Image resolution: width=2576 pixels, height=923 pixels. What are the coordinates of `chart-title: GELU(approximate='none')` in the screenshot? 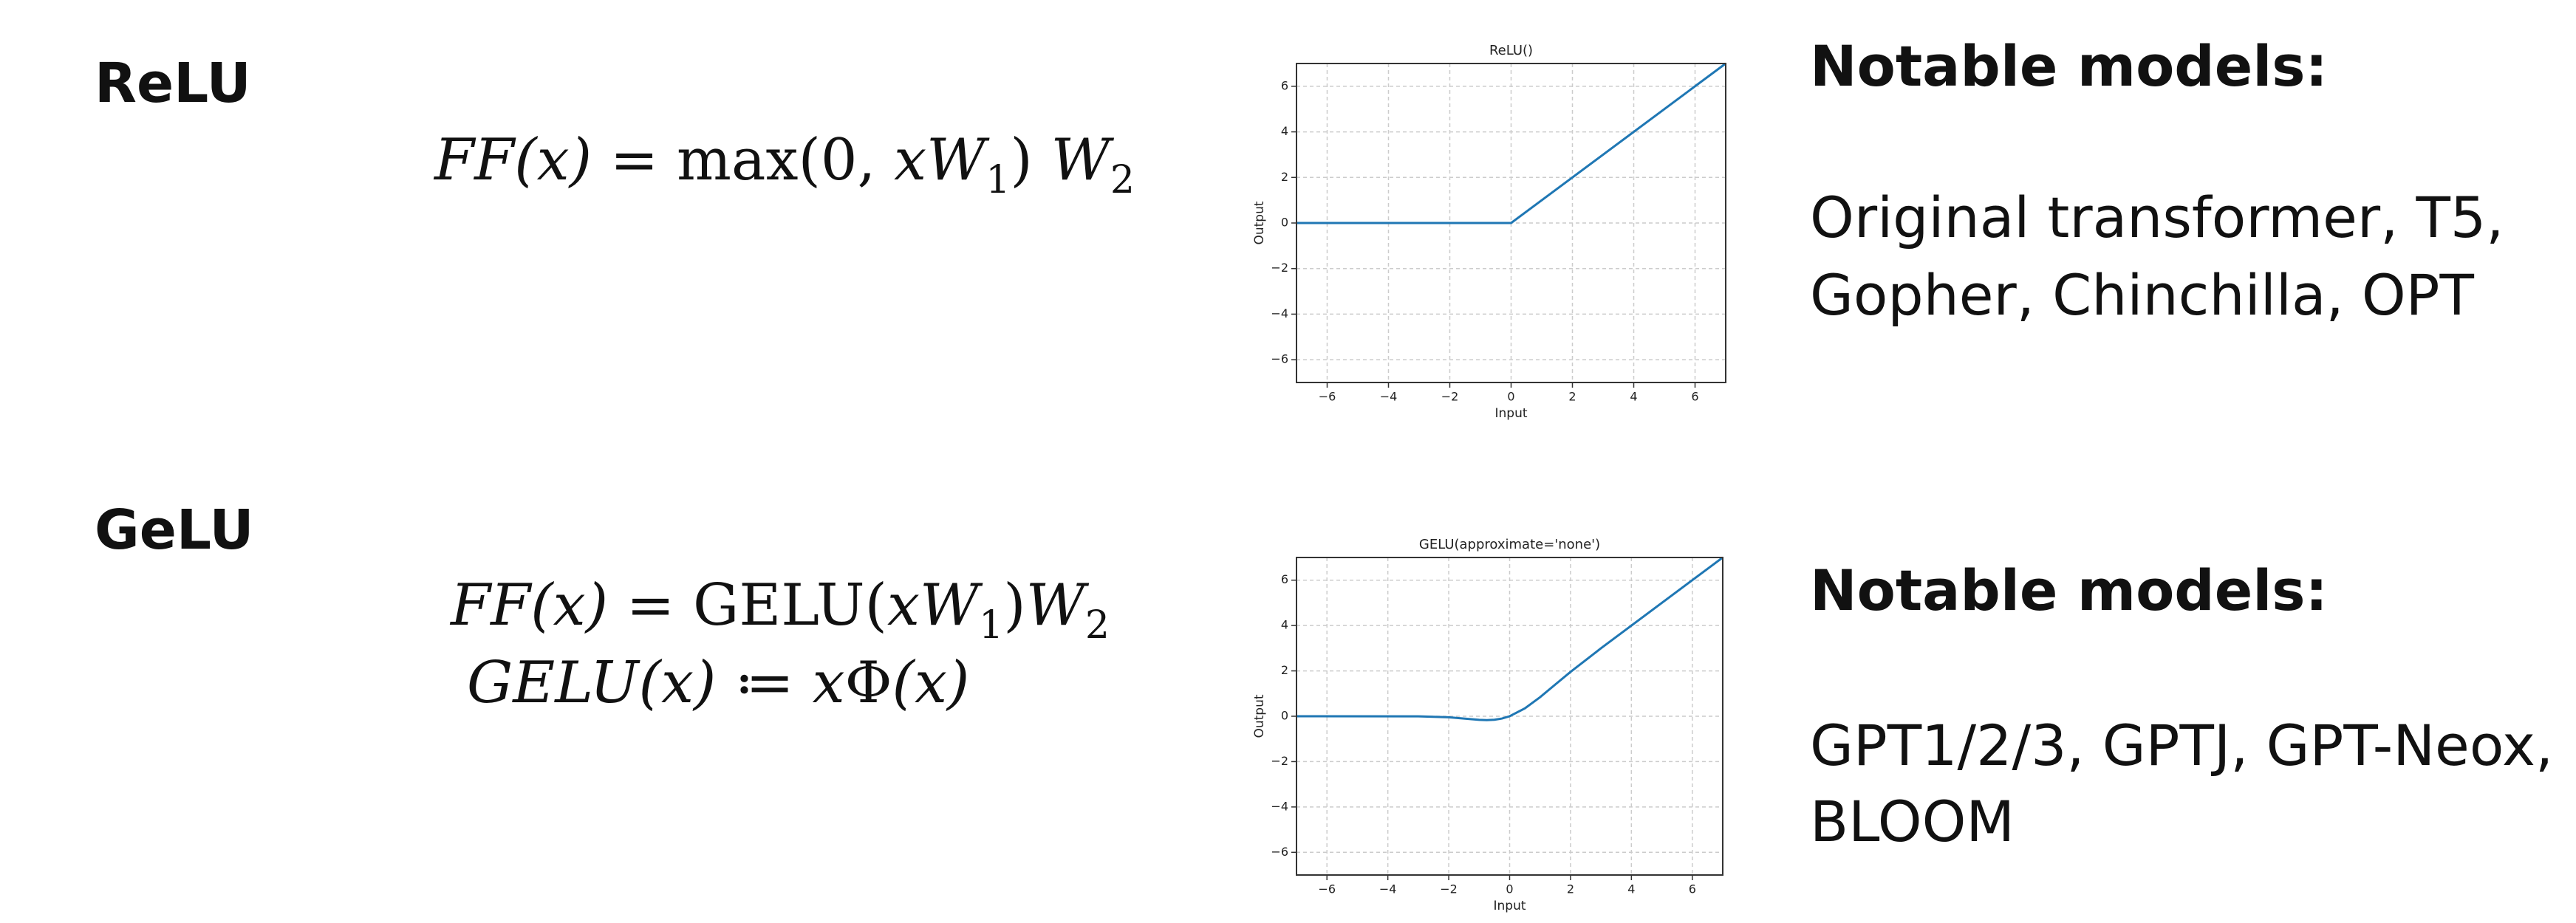 It's located at (1510, 544).